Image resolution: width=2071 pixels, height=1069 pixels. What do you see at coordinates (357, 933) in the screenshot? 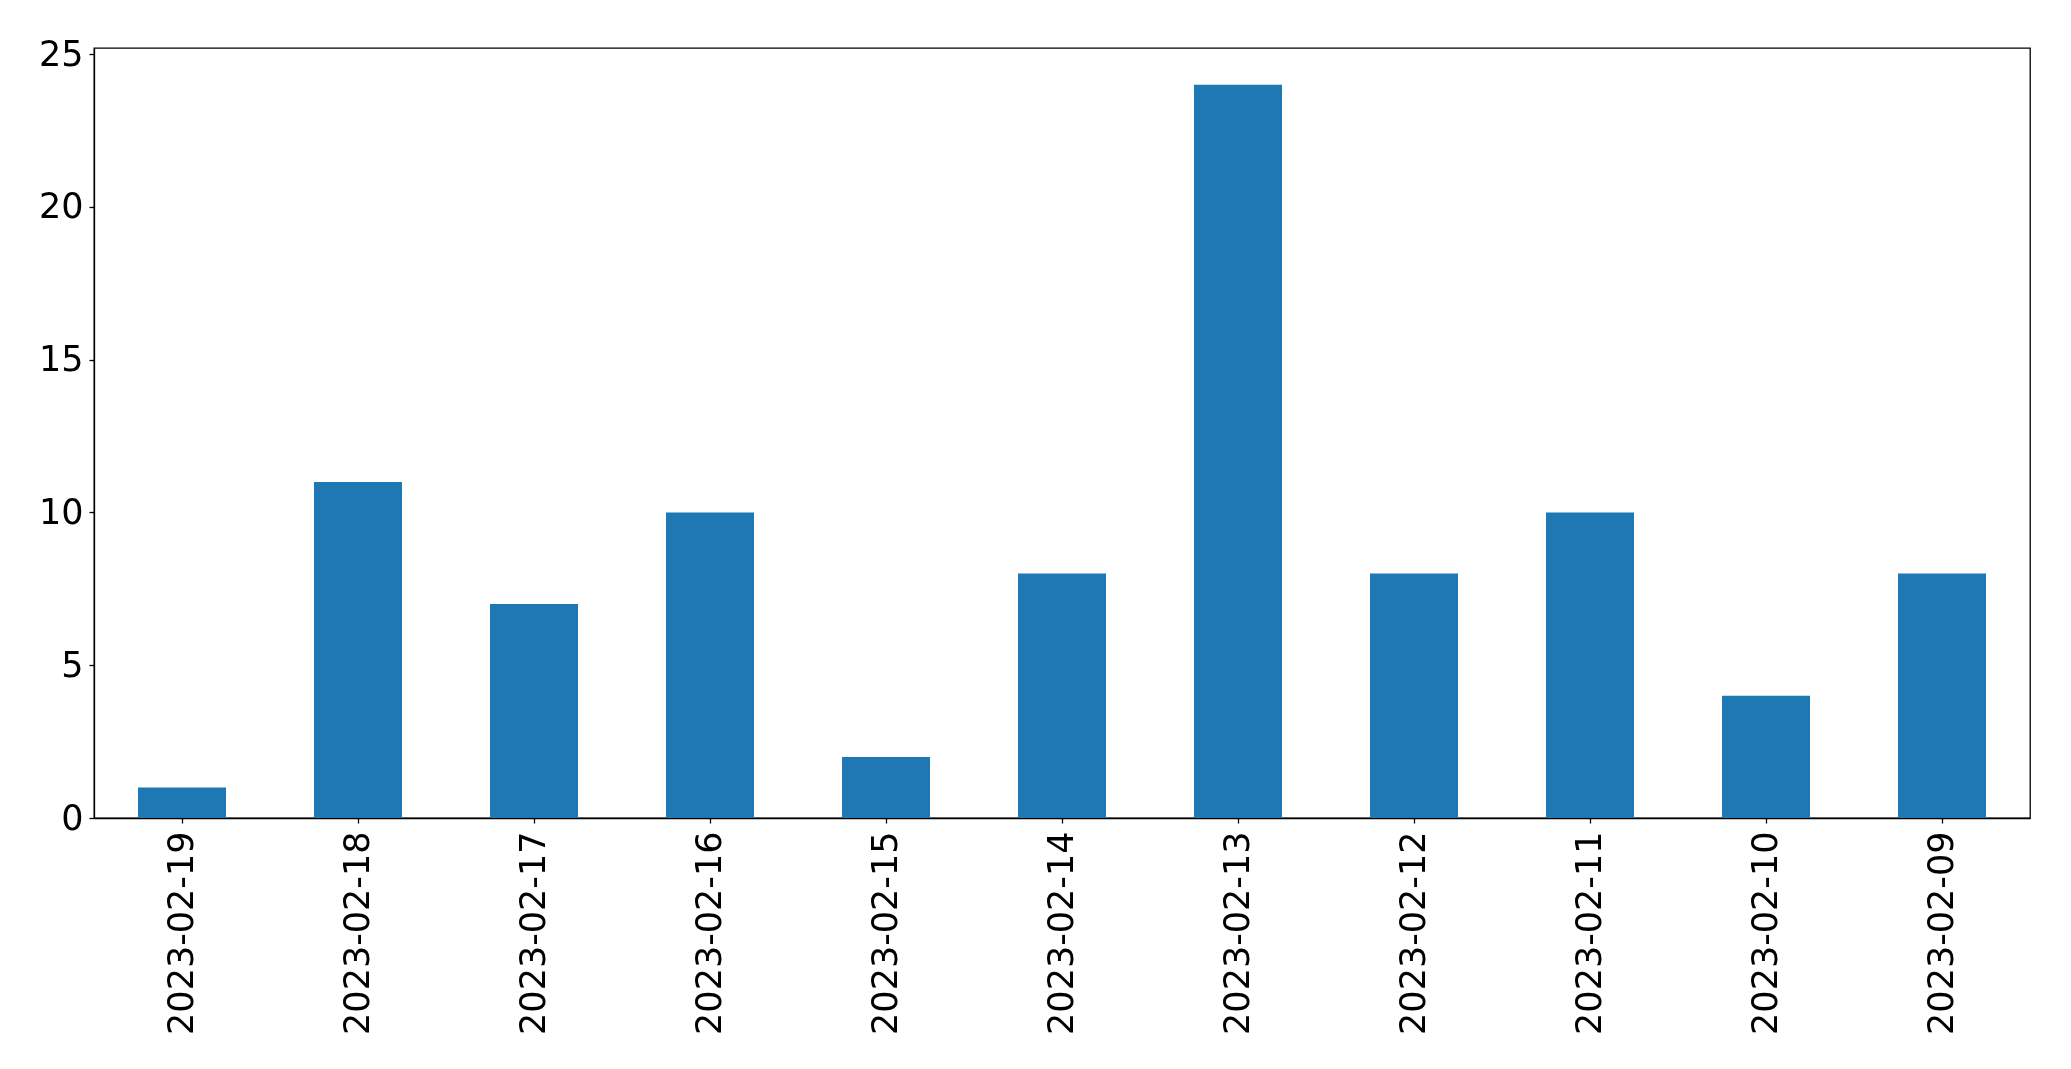
I see `x-tick-label: 2023-02-18` at bounding box center [357, 933].